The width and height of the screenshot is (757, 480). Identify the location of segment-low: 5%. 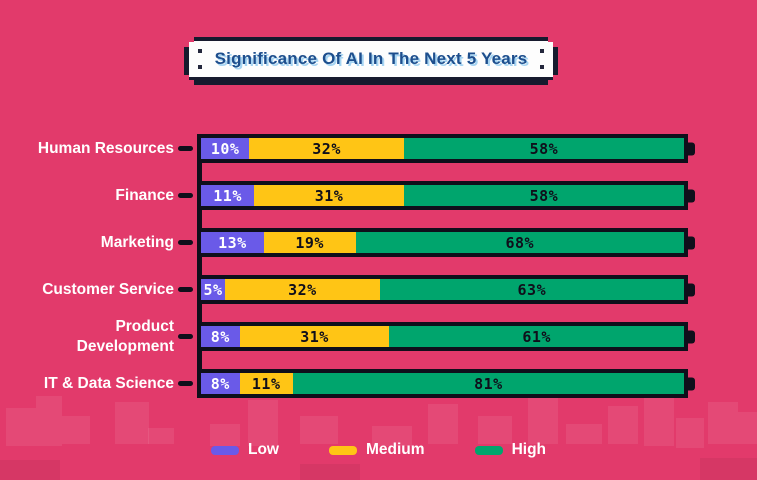
(213, 289).